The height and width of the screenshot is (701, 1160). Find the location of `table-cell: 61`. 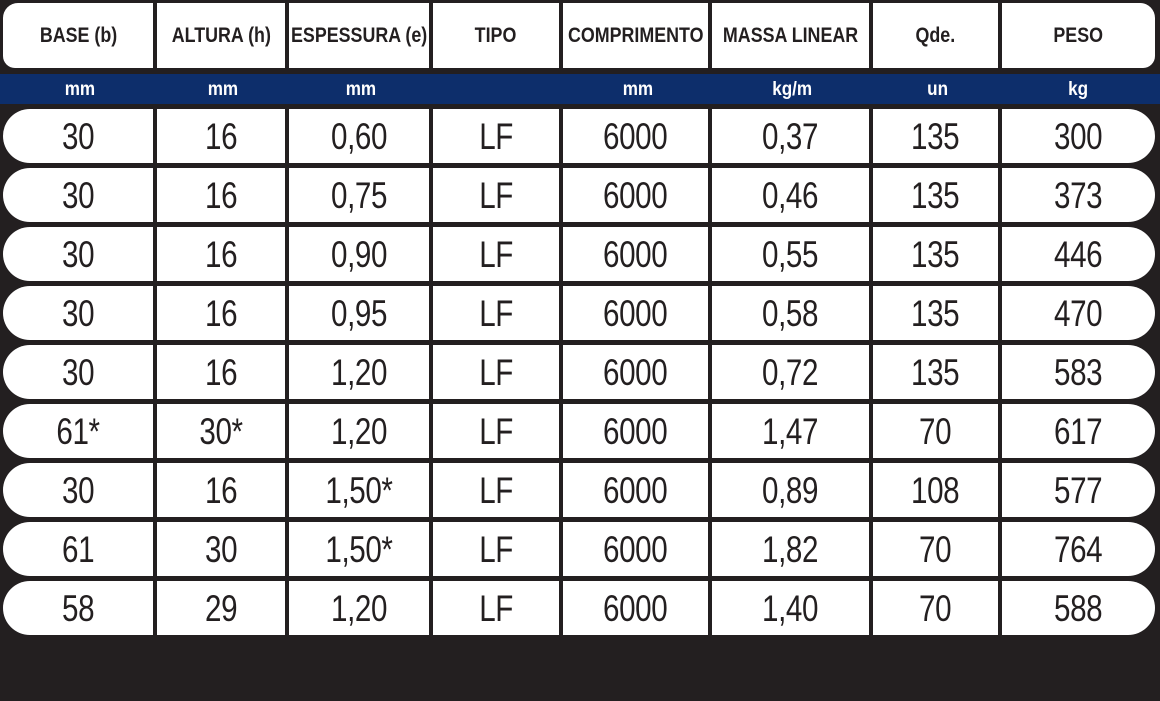

table-cell: 61 is located at coordinates (80, 549).